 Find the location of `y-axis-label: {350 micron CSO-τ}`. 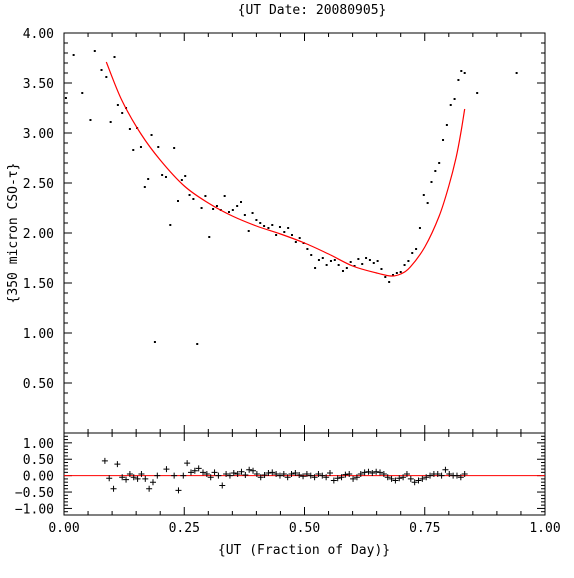

y-axis-label: {350 micron CSO-τ} is located at coordinates (13, 233).